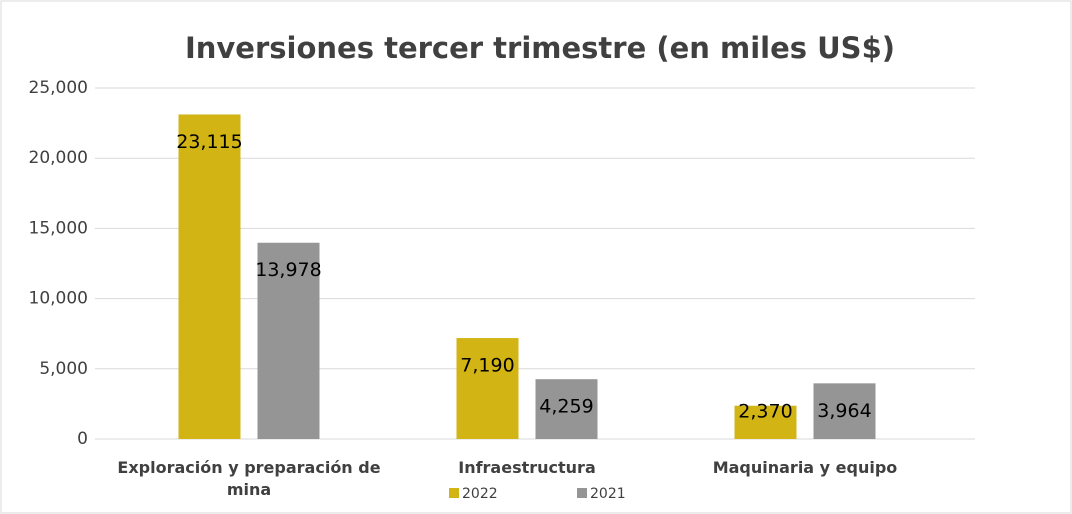  What do you see at coordinates (487, 366) in the screenshot?
I see `data-label: 7,190` at bounding box center [487, 366].